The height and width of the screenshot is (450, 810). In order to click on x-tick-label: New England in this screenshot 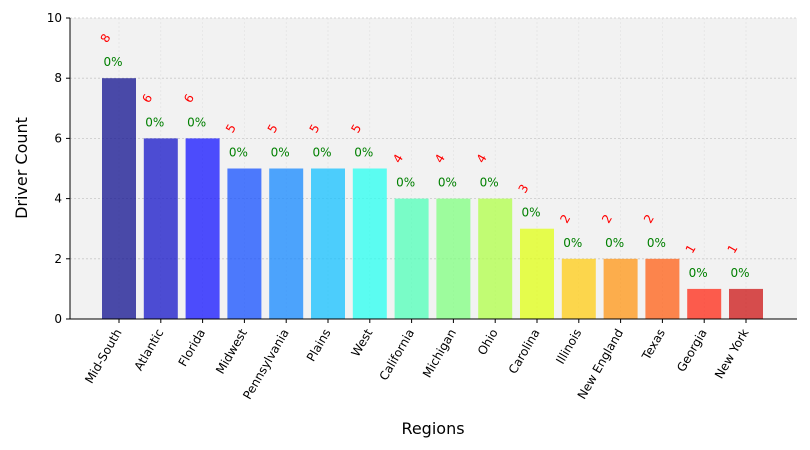, I will do `click(600, 364)`.